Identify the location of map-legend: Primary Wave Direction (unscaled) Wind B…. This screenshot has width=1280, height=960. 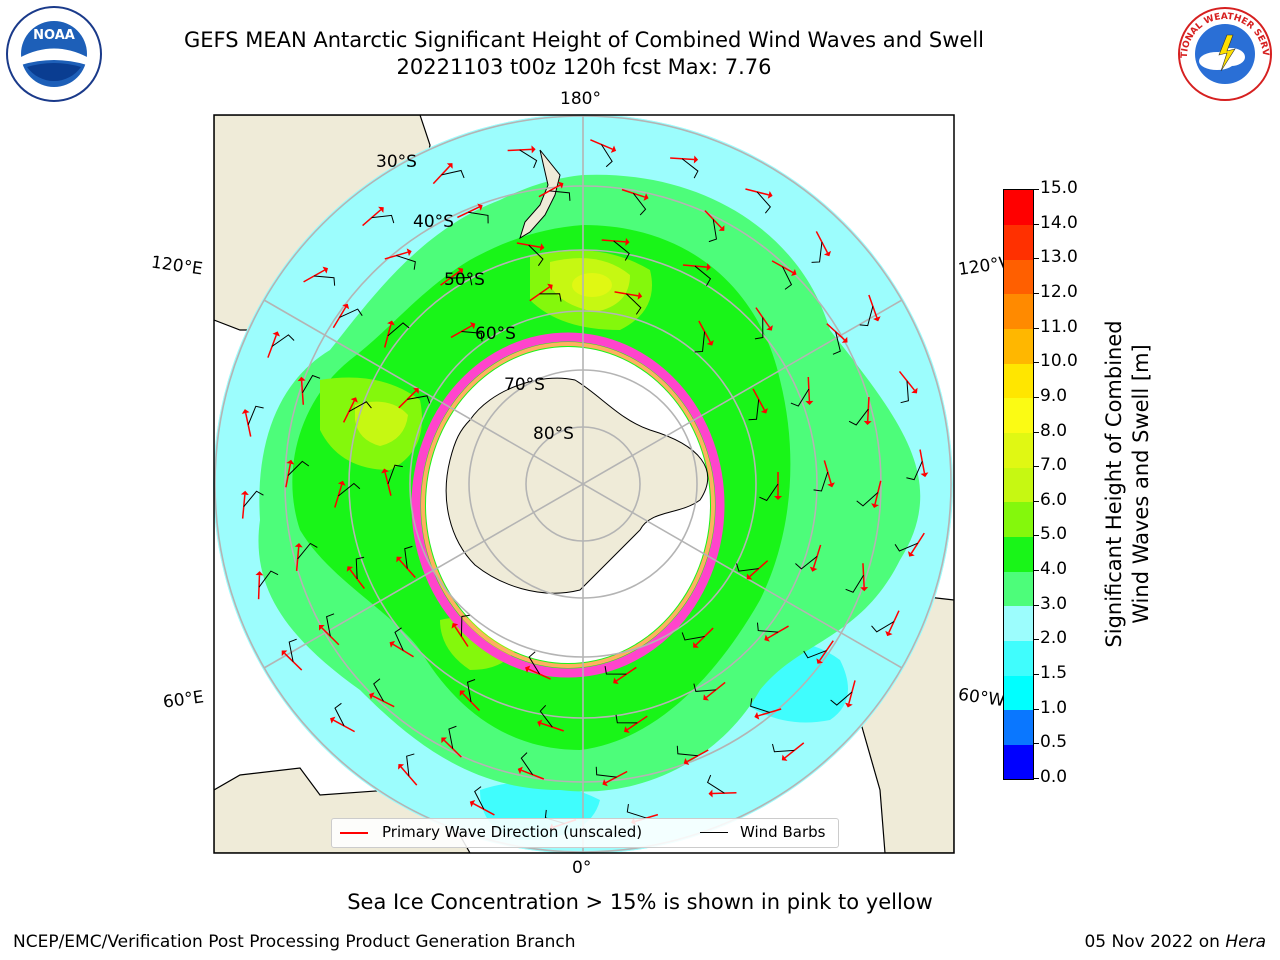
(585, 833).